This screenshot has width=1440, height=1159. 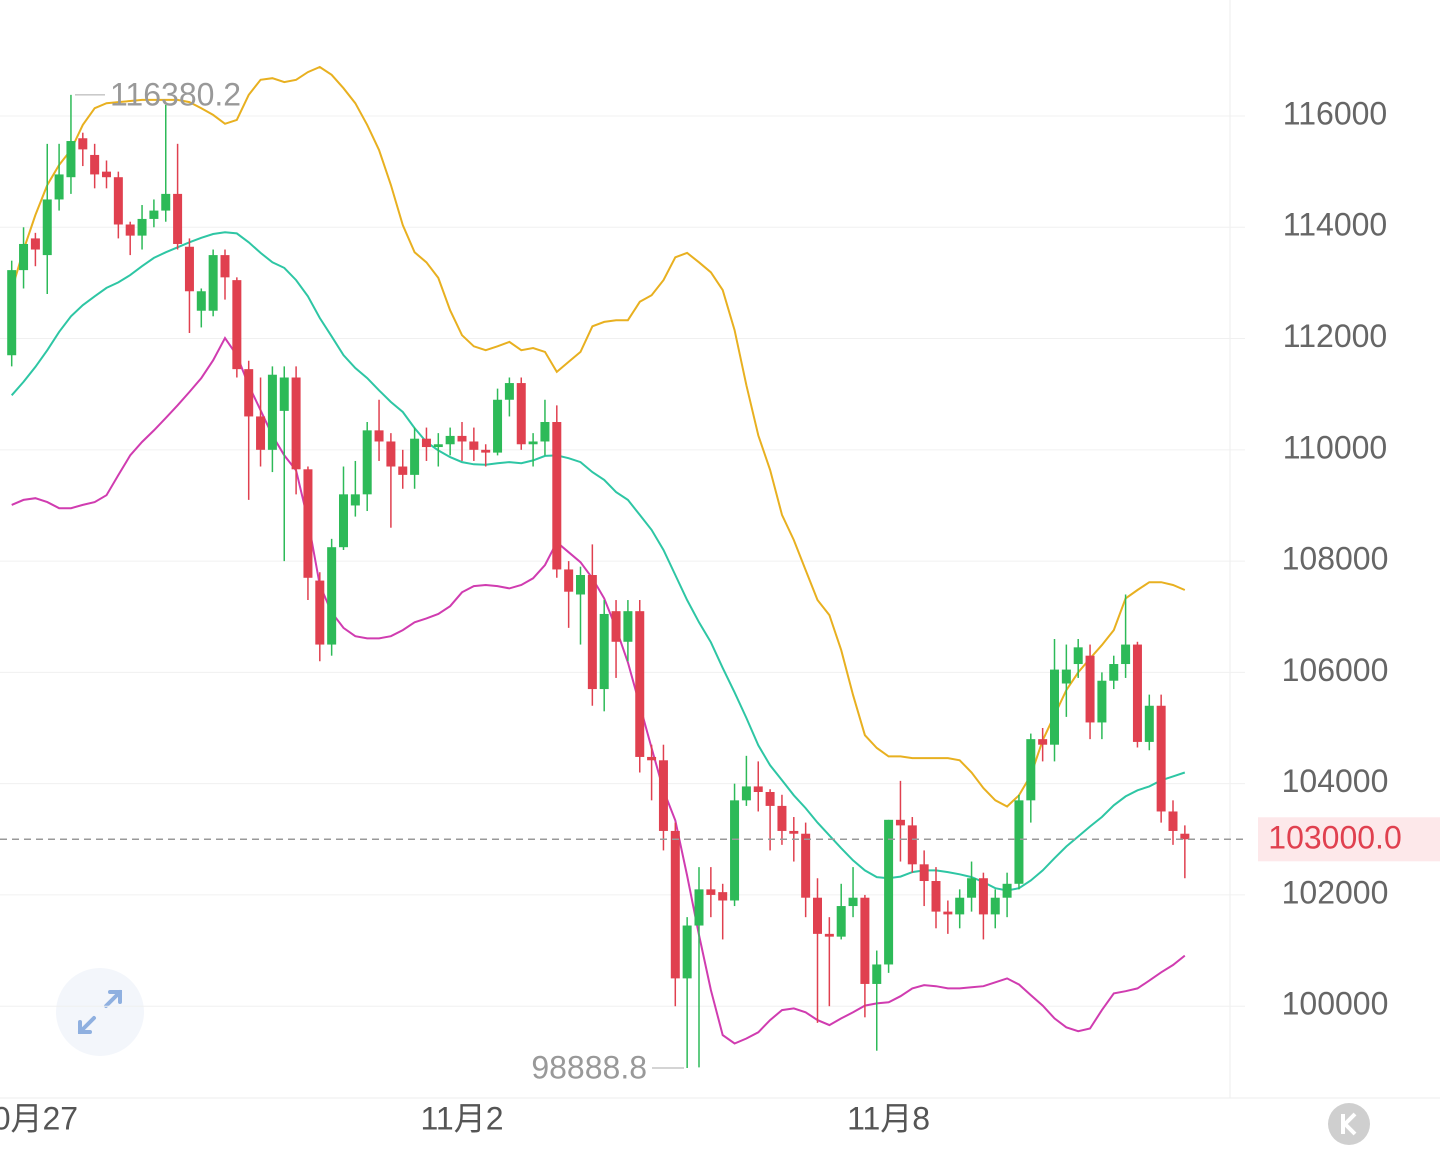 I want to click on y-tick-label: 102000, so click(x=1335, y=892).